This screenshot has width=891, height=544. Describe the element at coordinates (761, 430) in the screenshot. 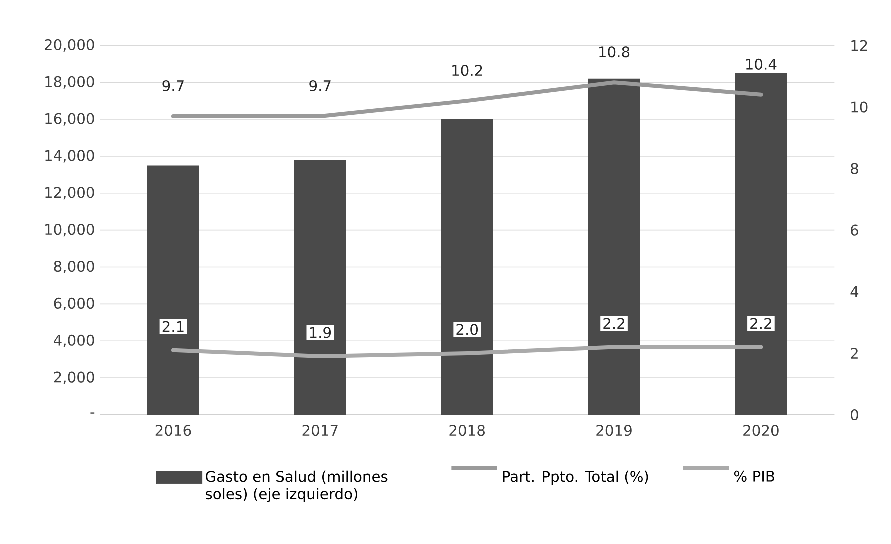

I see `x-tick-label: 2020` at that location.